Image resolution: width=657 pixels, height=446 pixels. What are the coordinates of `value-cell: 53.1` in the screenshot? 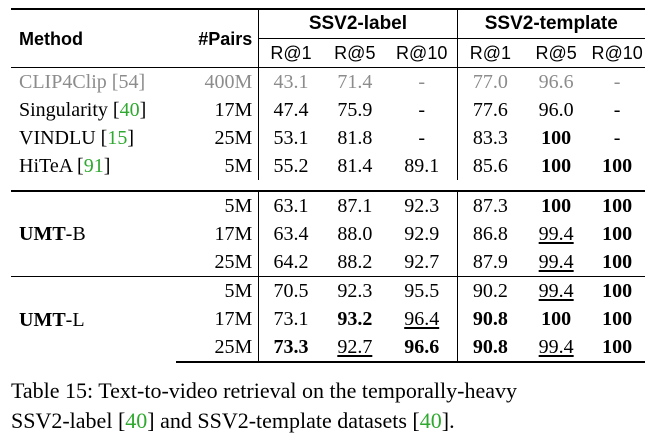 It's located at (291, 138).